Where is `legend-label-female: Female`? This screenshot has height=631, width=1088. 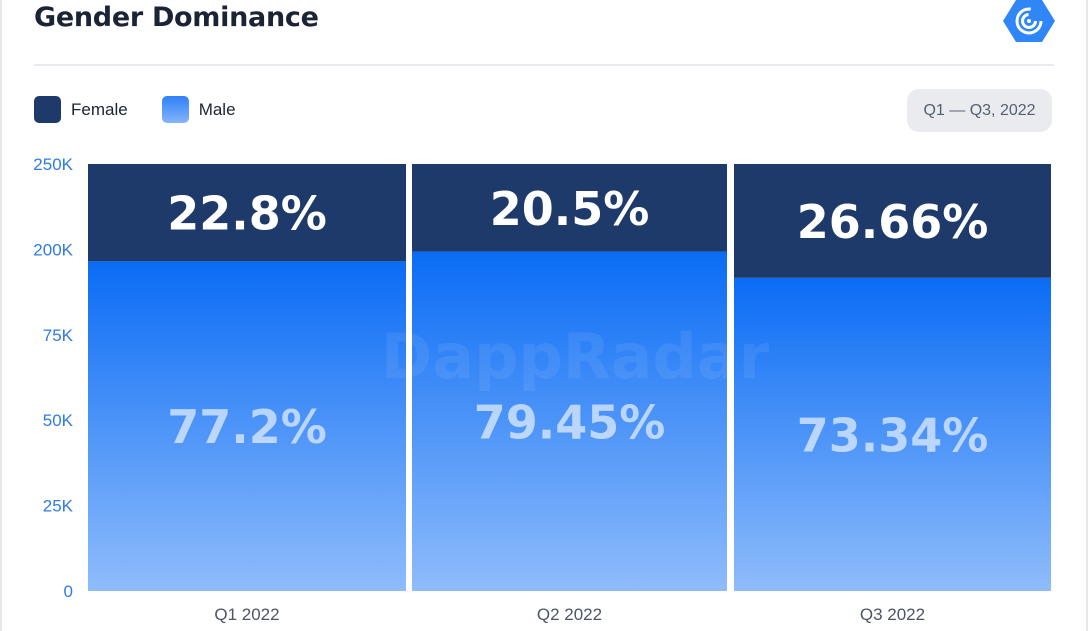 legend-label-female: Female is located at coordinates (99, 109).